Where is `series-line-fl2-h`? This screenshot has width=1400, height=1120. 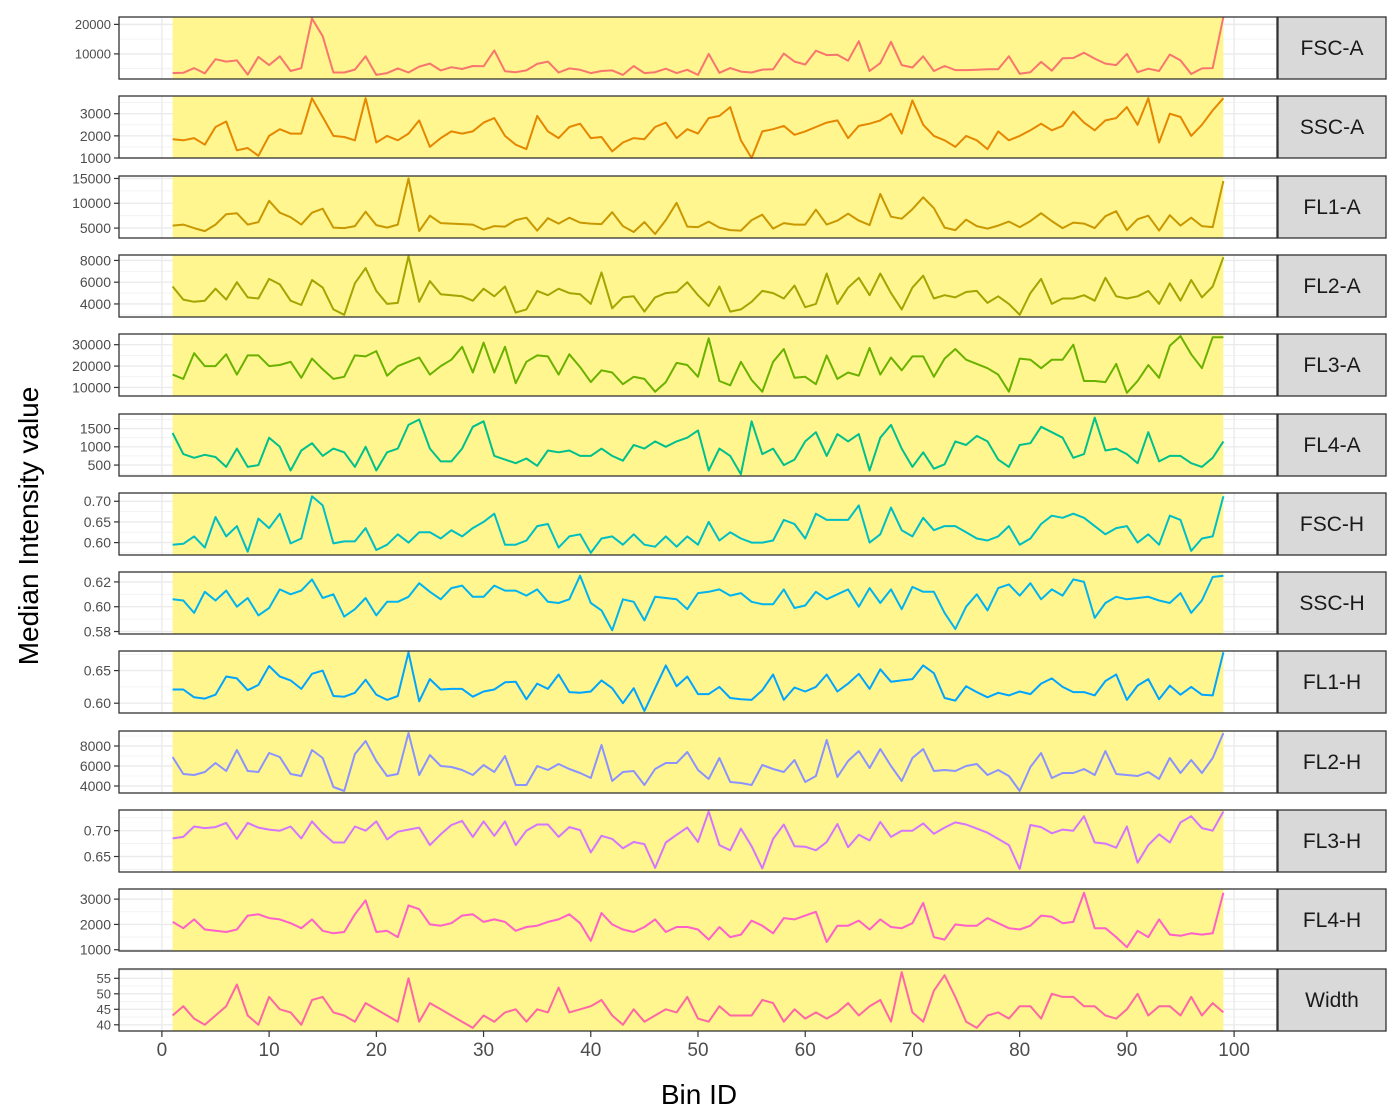
series-line-fl2-h is located at coordinates (698, 762).